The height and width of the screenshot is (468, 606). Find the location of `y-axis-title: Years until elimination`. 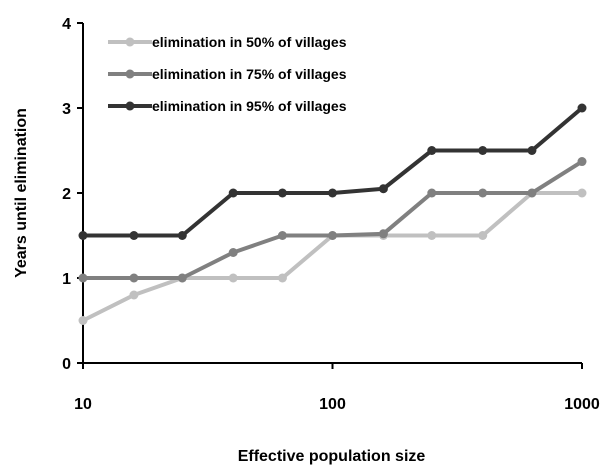

y-axis-title: Years until elimination is located at coordinates (21, 193).